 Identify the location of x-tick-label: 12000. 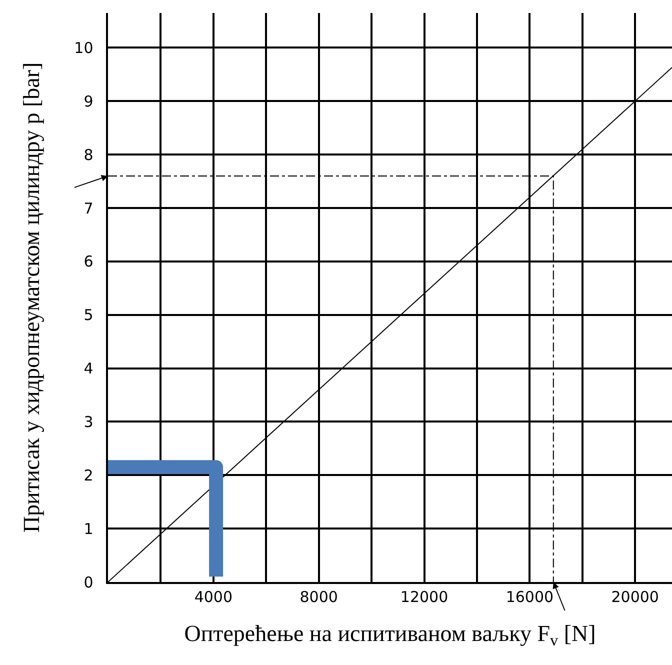
(424, 597).